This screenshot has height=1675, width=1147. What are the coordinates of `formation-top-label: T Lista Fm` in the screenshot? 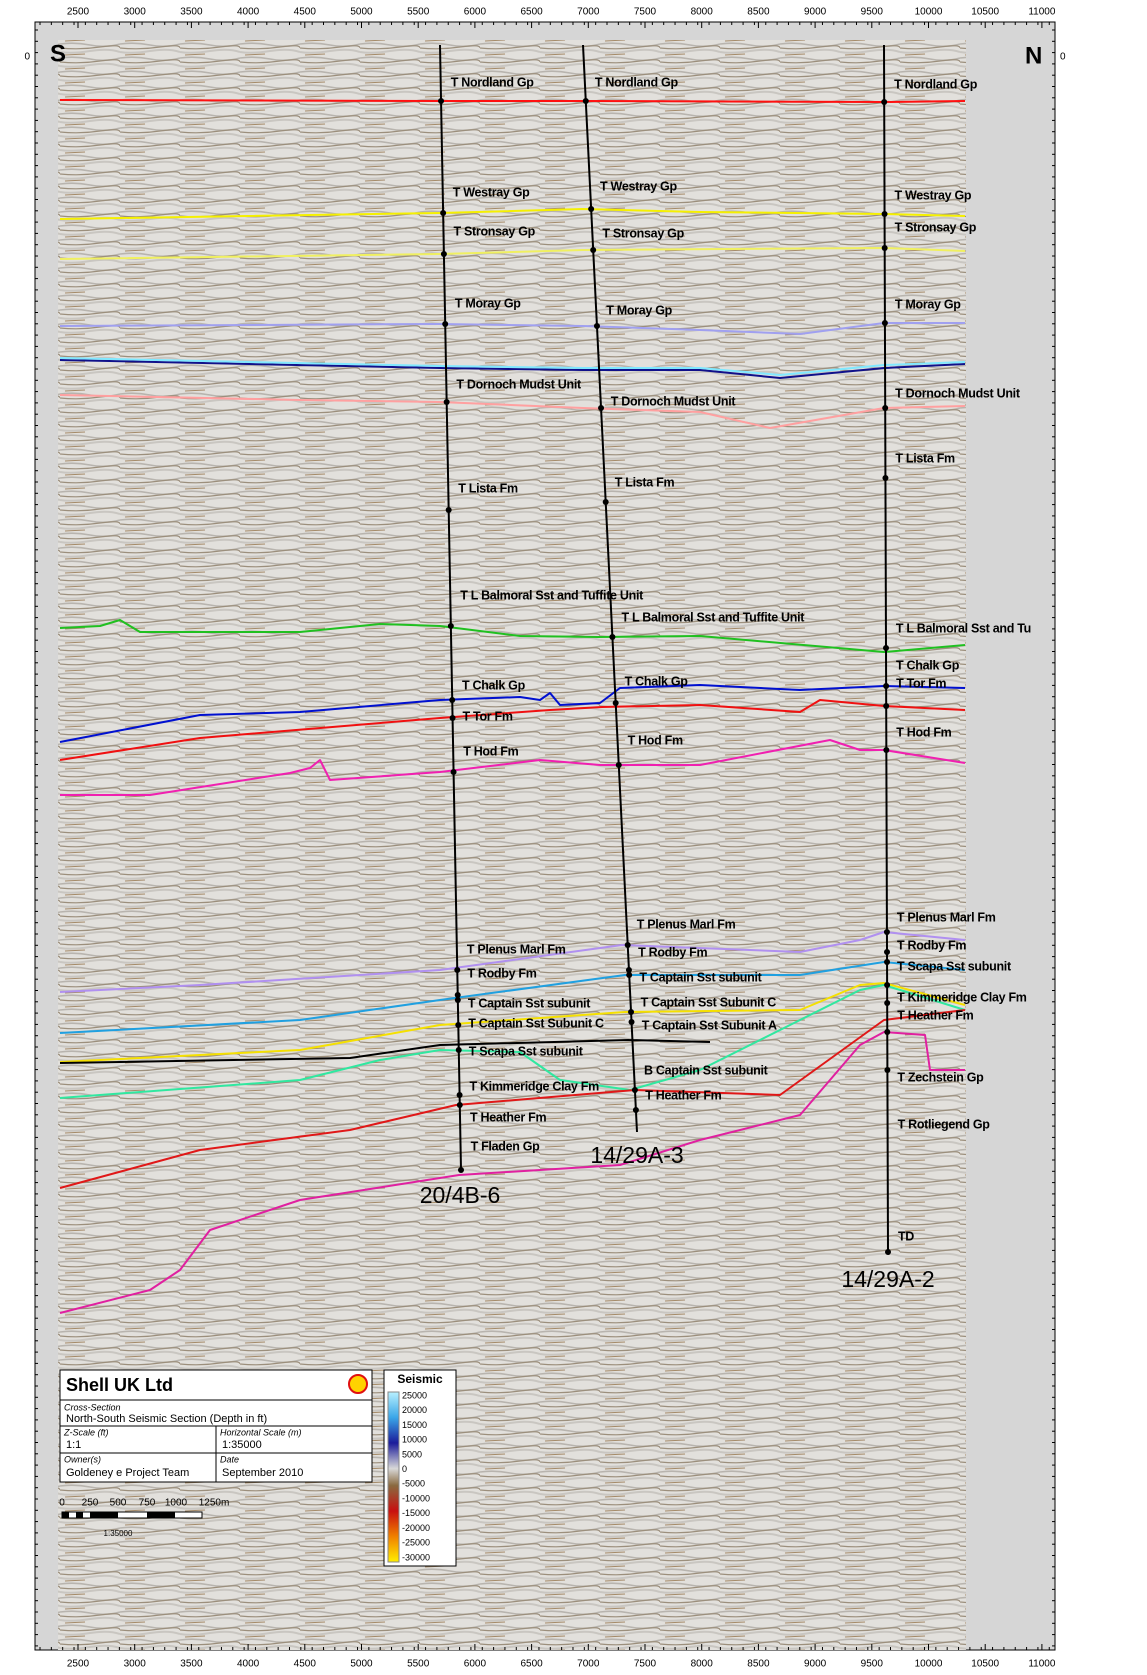 It's located at (488, 488).